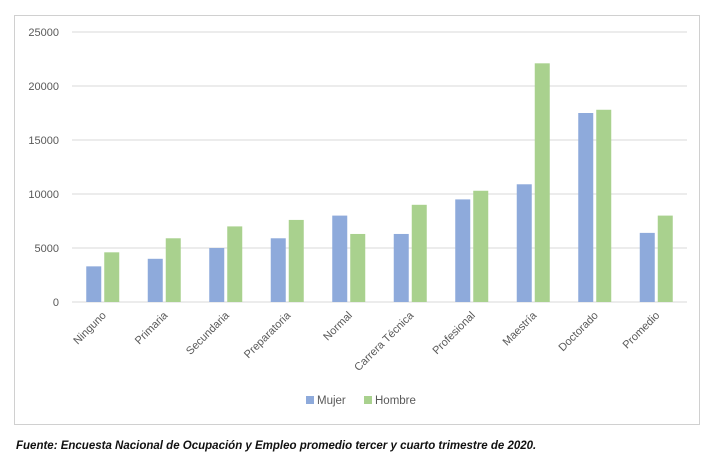 The height and width of the screenshot is (464, 712). Describe the element at coordinates (361, 401) in the screenshot. I see `legend: Mujer Hombre` at that location.